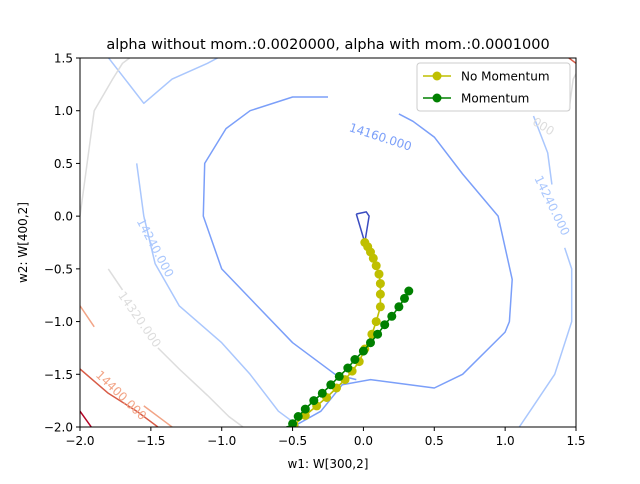 Image resolution: width=640 pixels, height=484 pixels. I want to click on y-tick-label-6: 1.0, so click(63, 111).